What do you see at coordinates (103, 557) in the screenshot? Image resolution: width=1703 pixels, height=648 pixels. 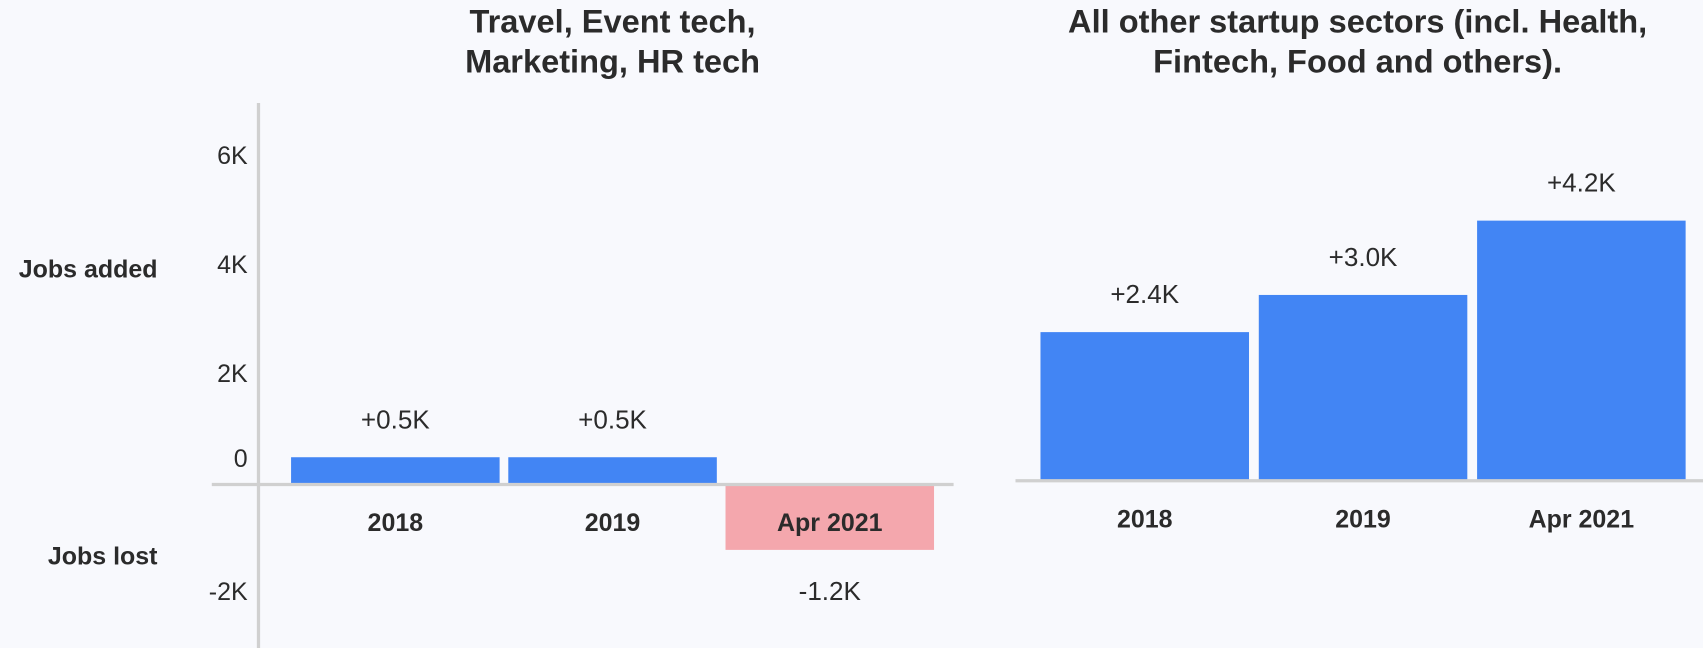 I see `annotation: Jobs lost` at bounding box center [103, 557].